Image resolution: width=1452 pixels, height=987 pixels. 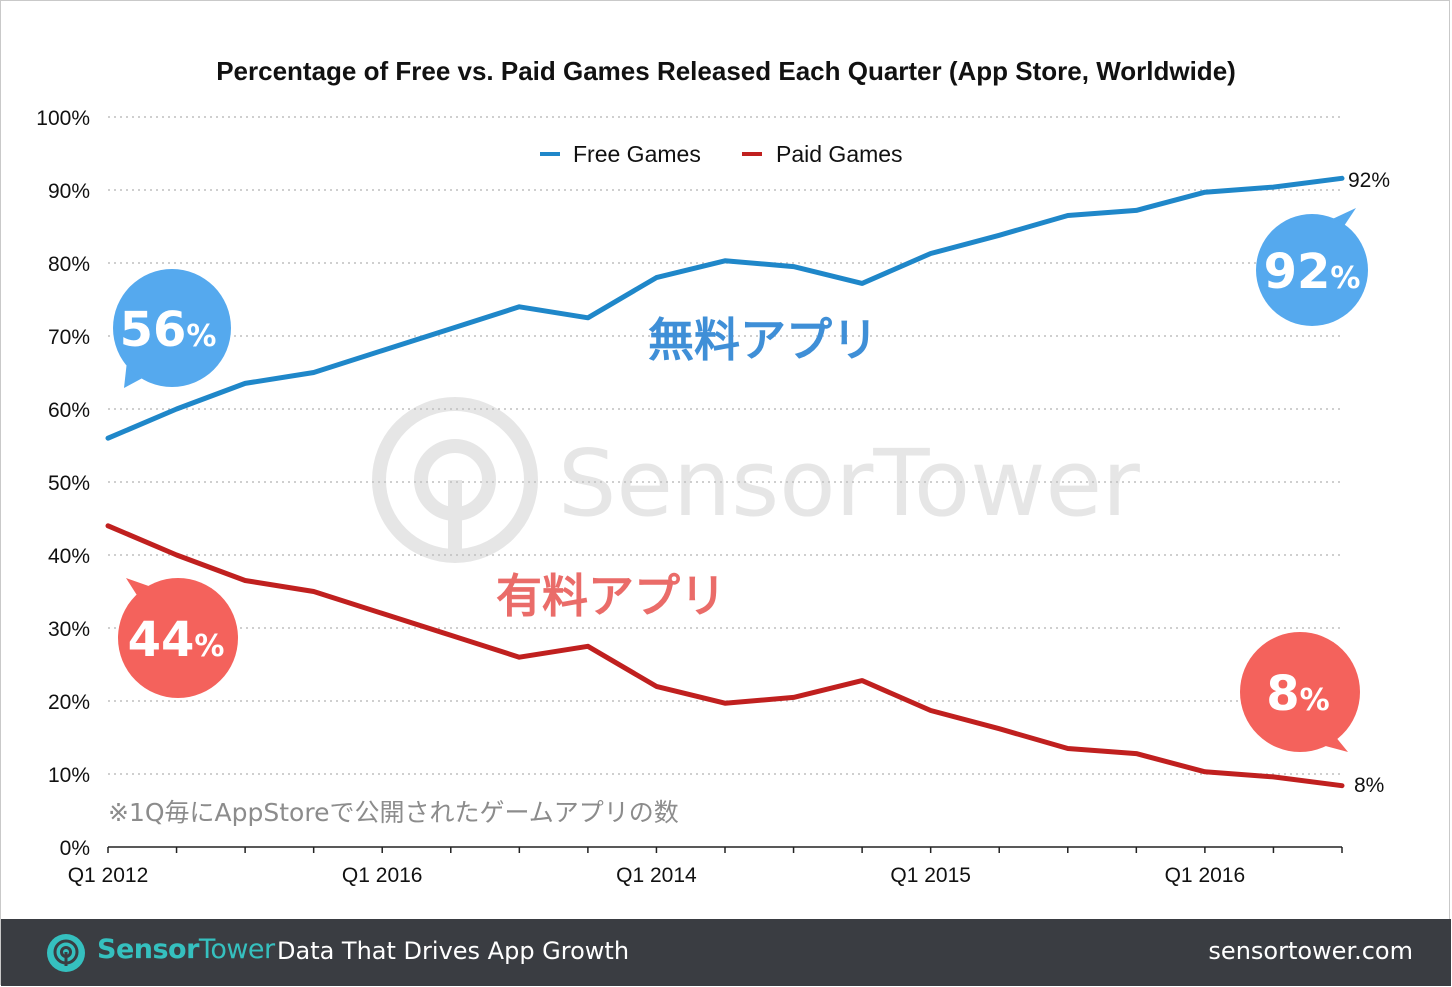 What do you see at coordinates (66, 953) in the screenshot?
I see `sensortower-logo-icon` at bounding box center [66, 953].